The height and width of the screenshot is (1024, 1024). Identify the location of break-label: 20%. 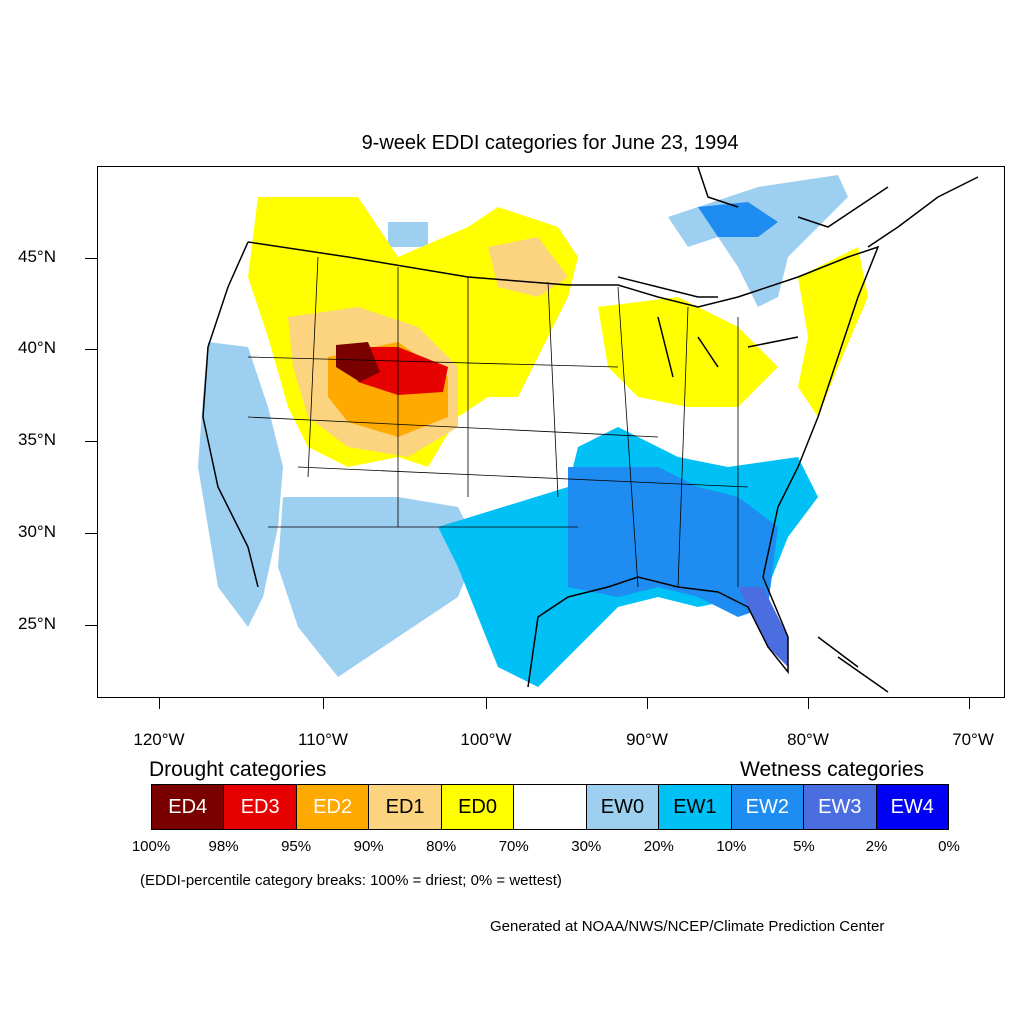
(658, 846).